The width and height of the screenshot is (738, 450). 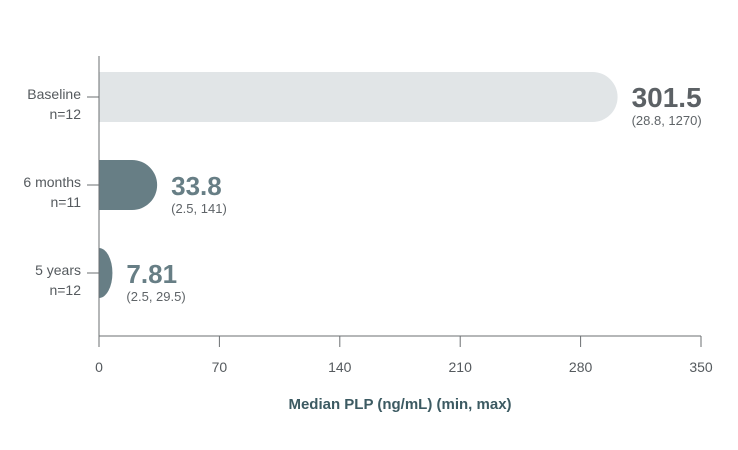 I want to click on x-tick-label: 0, so click(x=99, y=367).